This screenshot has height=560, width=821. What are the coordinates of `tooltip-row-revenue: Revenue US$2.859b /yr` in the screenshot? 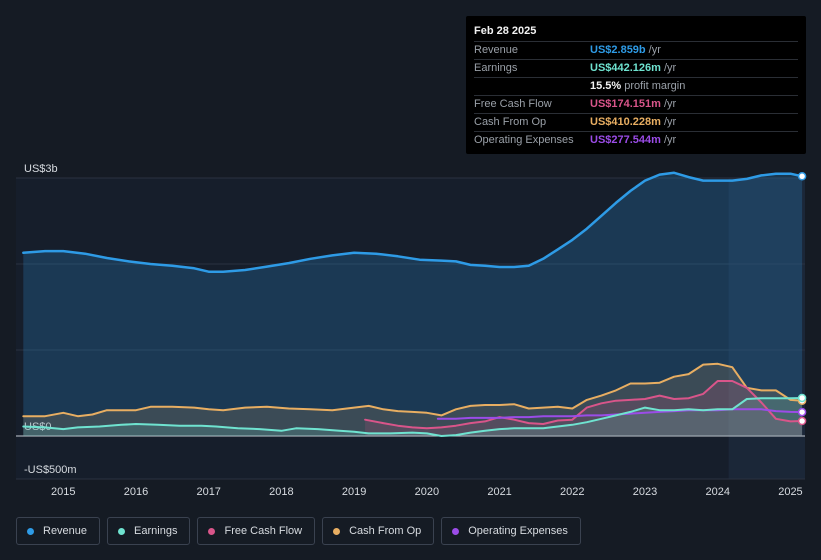 It's located at (636, 50).